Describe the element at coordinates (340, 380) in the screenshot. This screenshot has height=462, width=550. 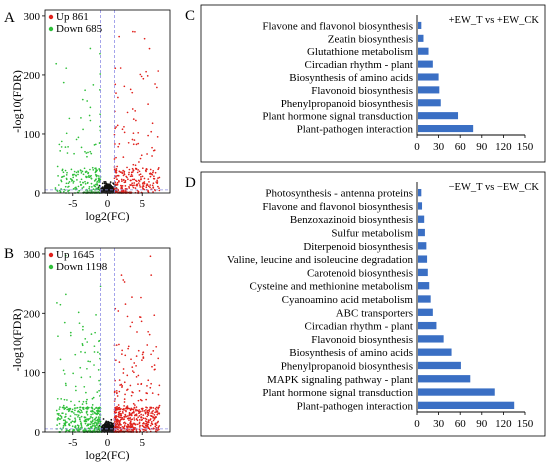
I see `category-label: MAPK signaling pathway - plant` at that location.